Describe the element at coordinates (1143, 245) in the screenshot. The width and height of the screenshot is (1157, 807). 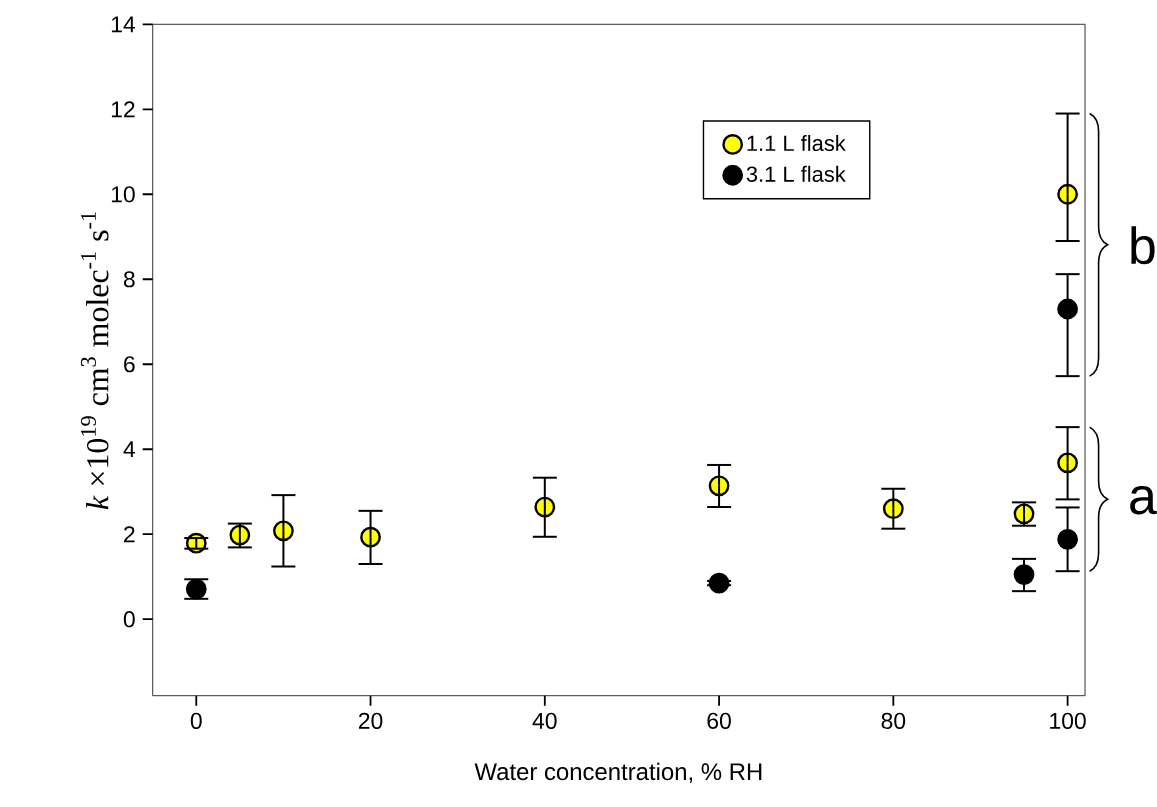
I see `annotation: b` at that location.